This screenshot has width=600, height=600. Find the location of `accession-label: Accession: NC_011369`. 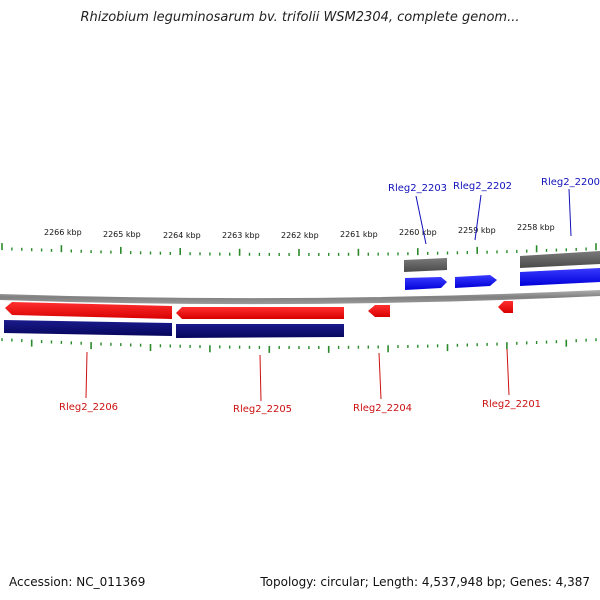

accession-label: Accession: NC_011369 is located at coordinates (77, 582).